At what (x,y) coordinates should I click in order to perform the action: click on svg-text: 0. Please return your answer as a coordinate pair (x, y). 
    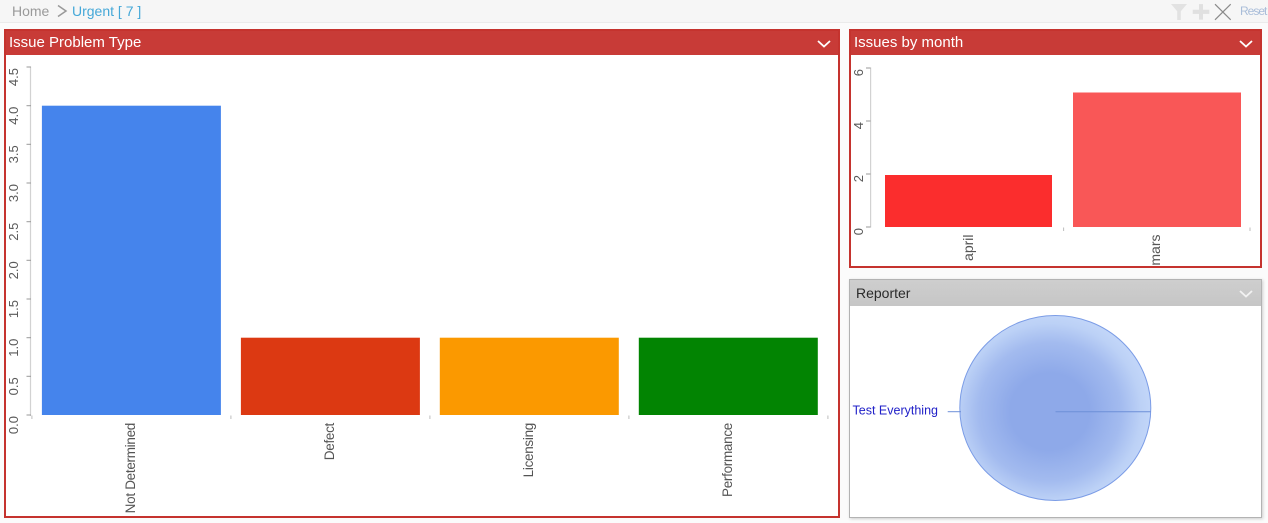
    Looking at the image, I should click on (858, 231).